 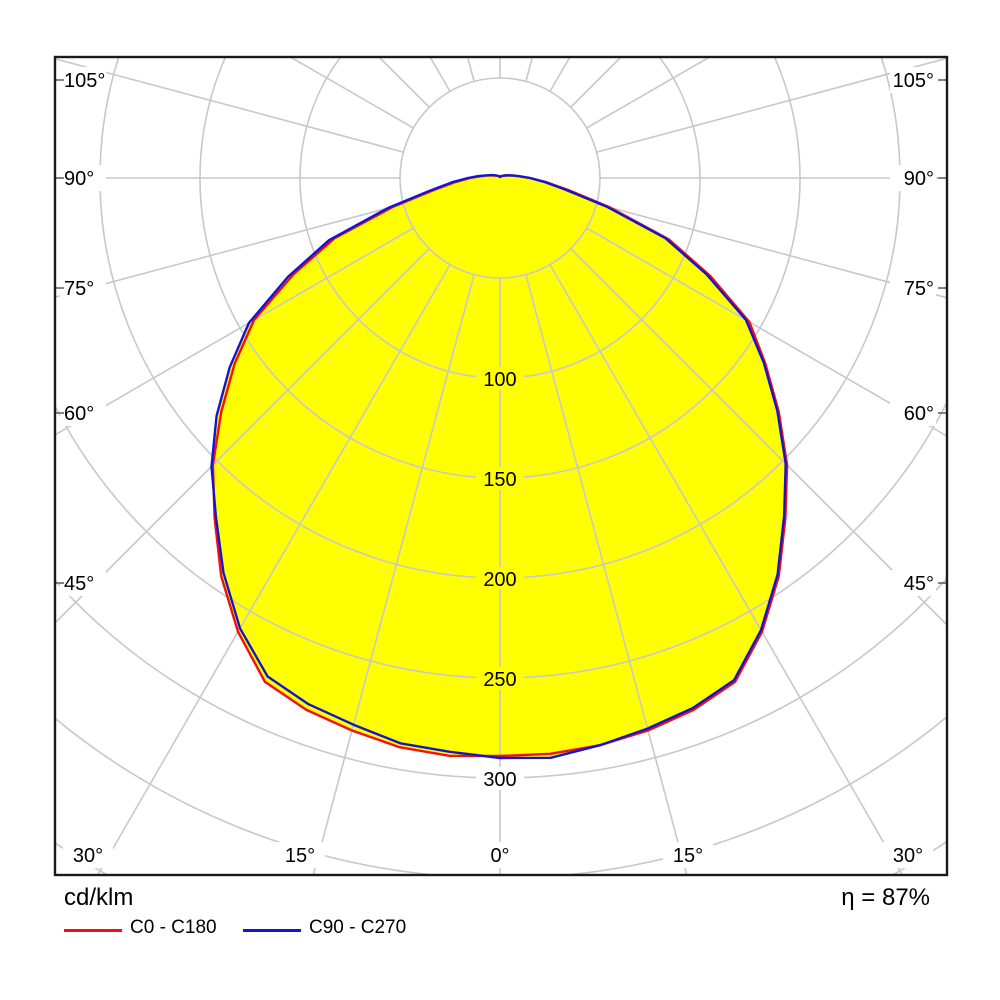 What do you see at coordinates (79, 414) in the screenshot?
I see `angle-label-left: 60°` at bounding box center [79, 414].